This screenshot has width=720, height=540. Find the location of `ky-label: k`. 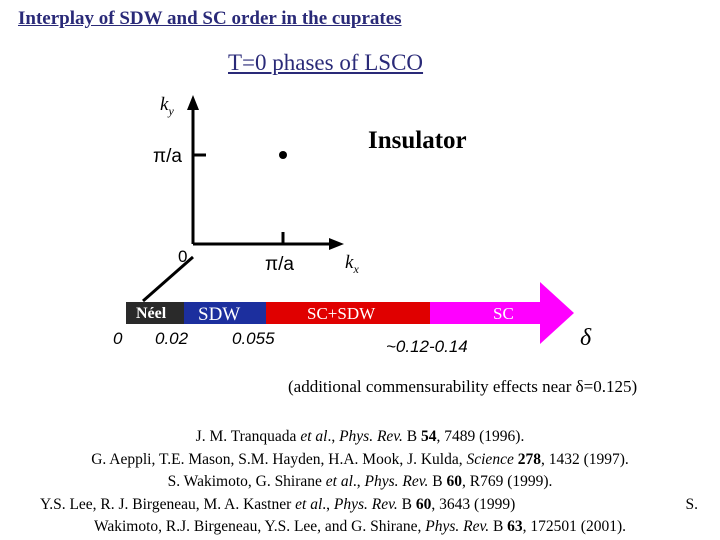

ky-label: k is located at coordinates (164, 104).